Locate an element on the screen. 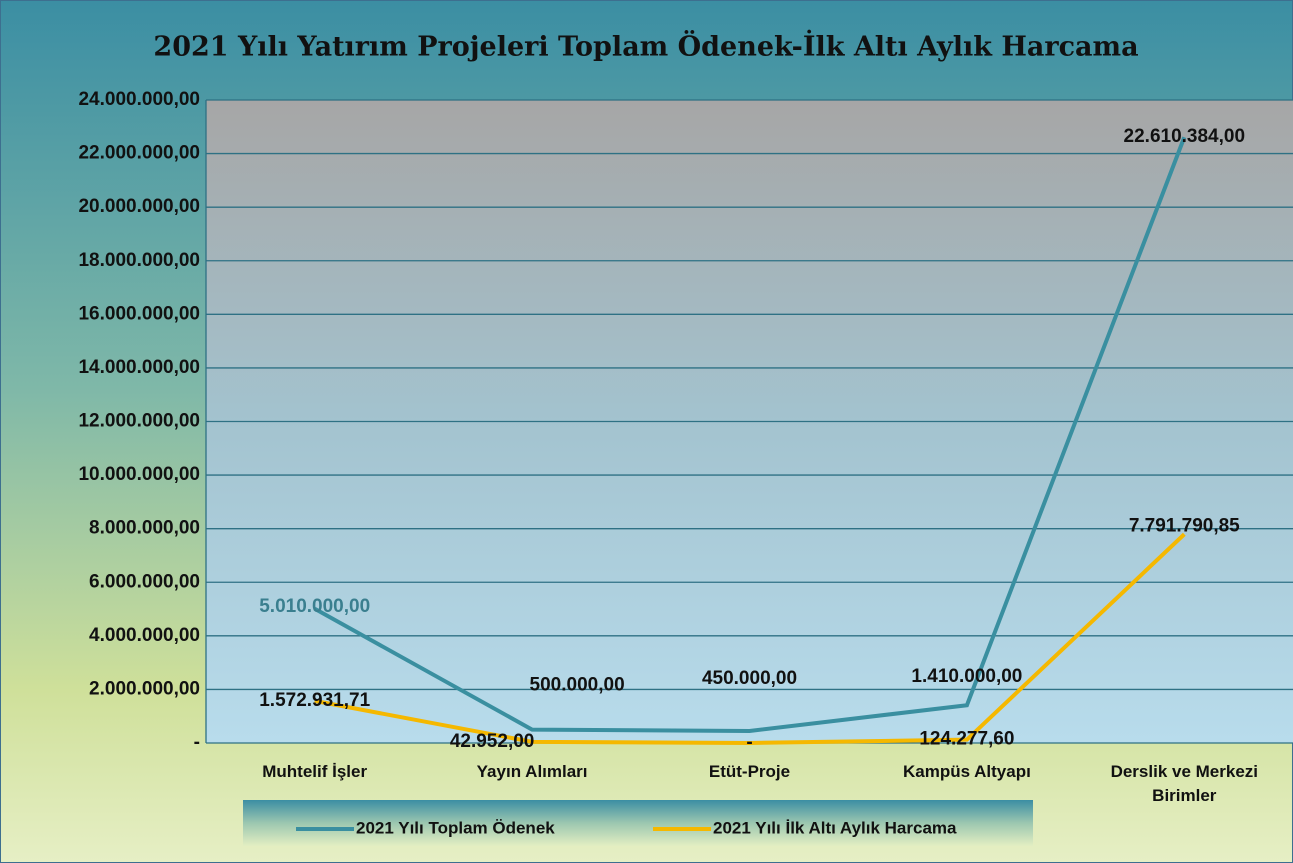 The height and width of the screenshot is (863, 1293). data-label: 124.277,60 is located at coordinates (966, 739).